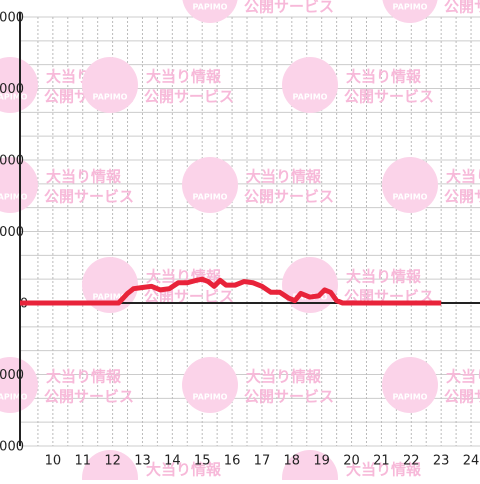 This screenshot has height=484, width=480. Describe the element at coordinates (351, 461) in the screenshot. I see `x-tick-label: 20` at that location.